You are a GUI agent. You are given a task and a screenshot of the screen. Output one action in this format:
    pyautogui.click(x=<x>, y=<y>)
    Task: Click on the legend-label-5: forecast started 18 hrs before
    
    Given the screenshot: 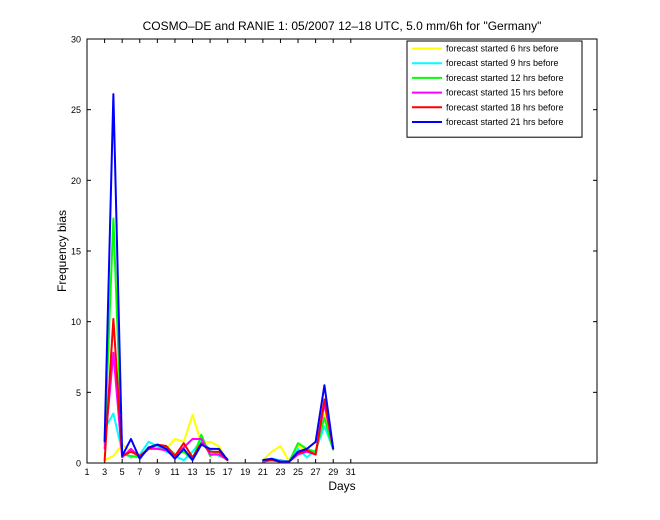 What is the action you would take?
    pyautogui.click(x=505, y=107)
    